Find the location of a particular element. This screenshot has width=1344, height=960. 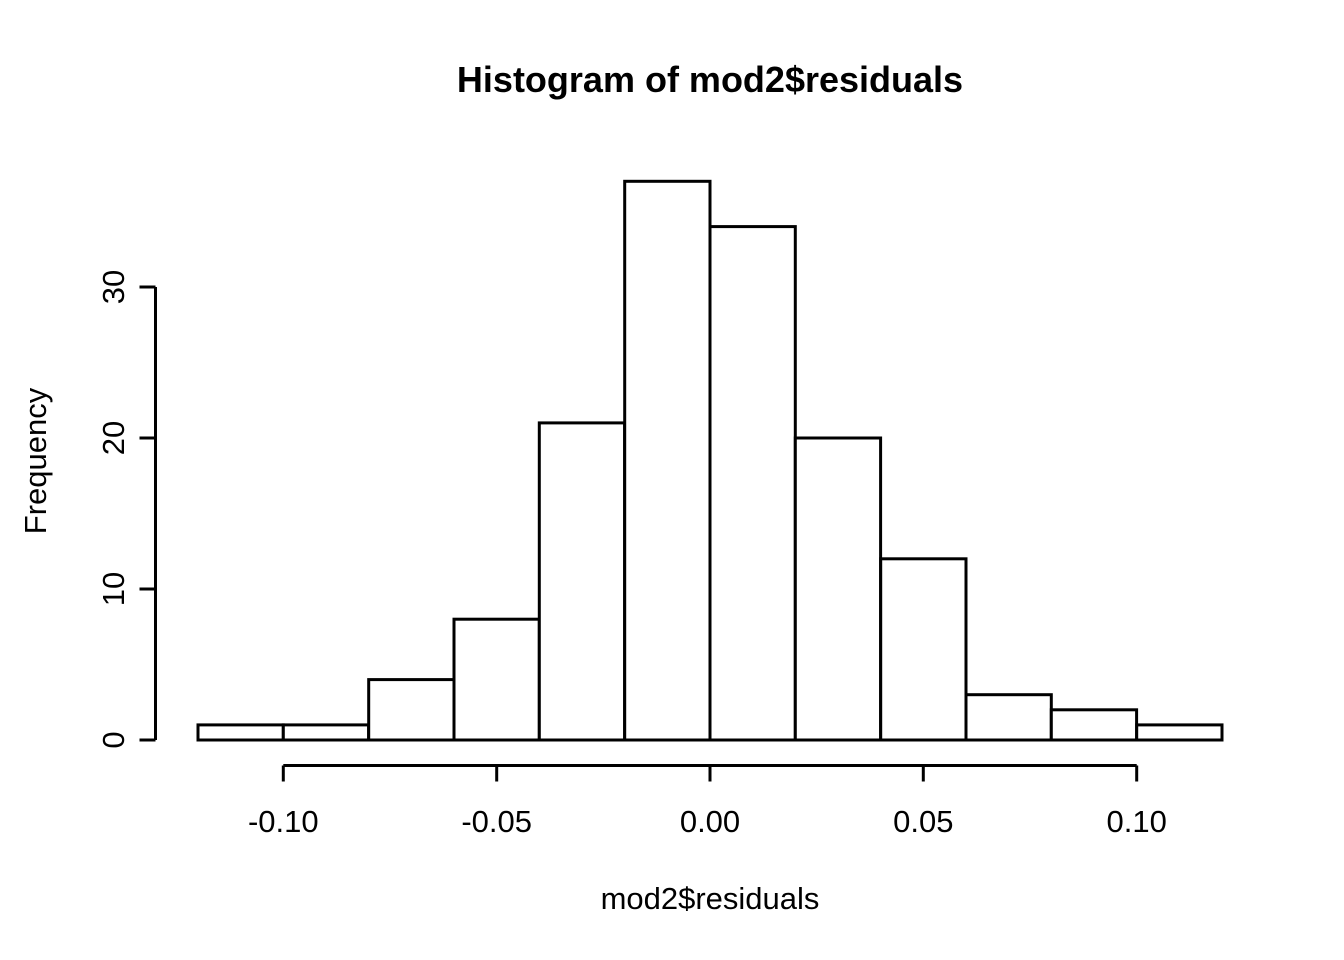

y-tick-label: 10 is located at coordinates (113, 589).